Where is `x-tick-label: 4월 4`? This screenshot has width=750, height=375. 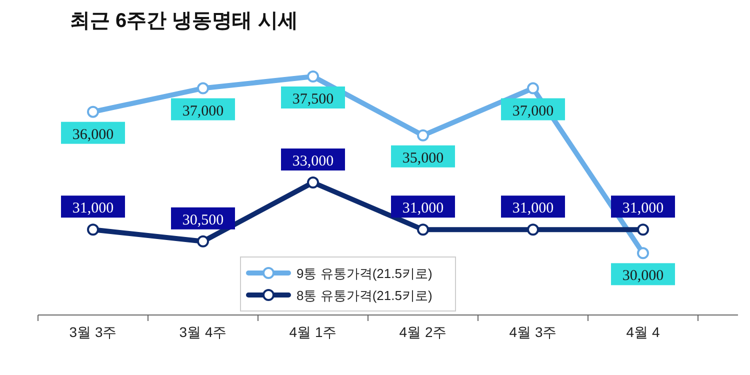 x-tick-label: 4월 4 is located at coordinates (643, 332).